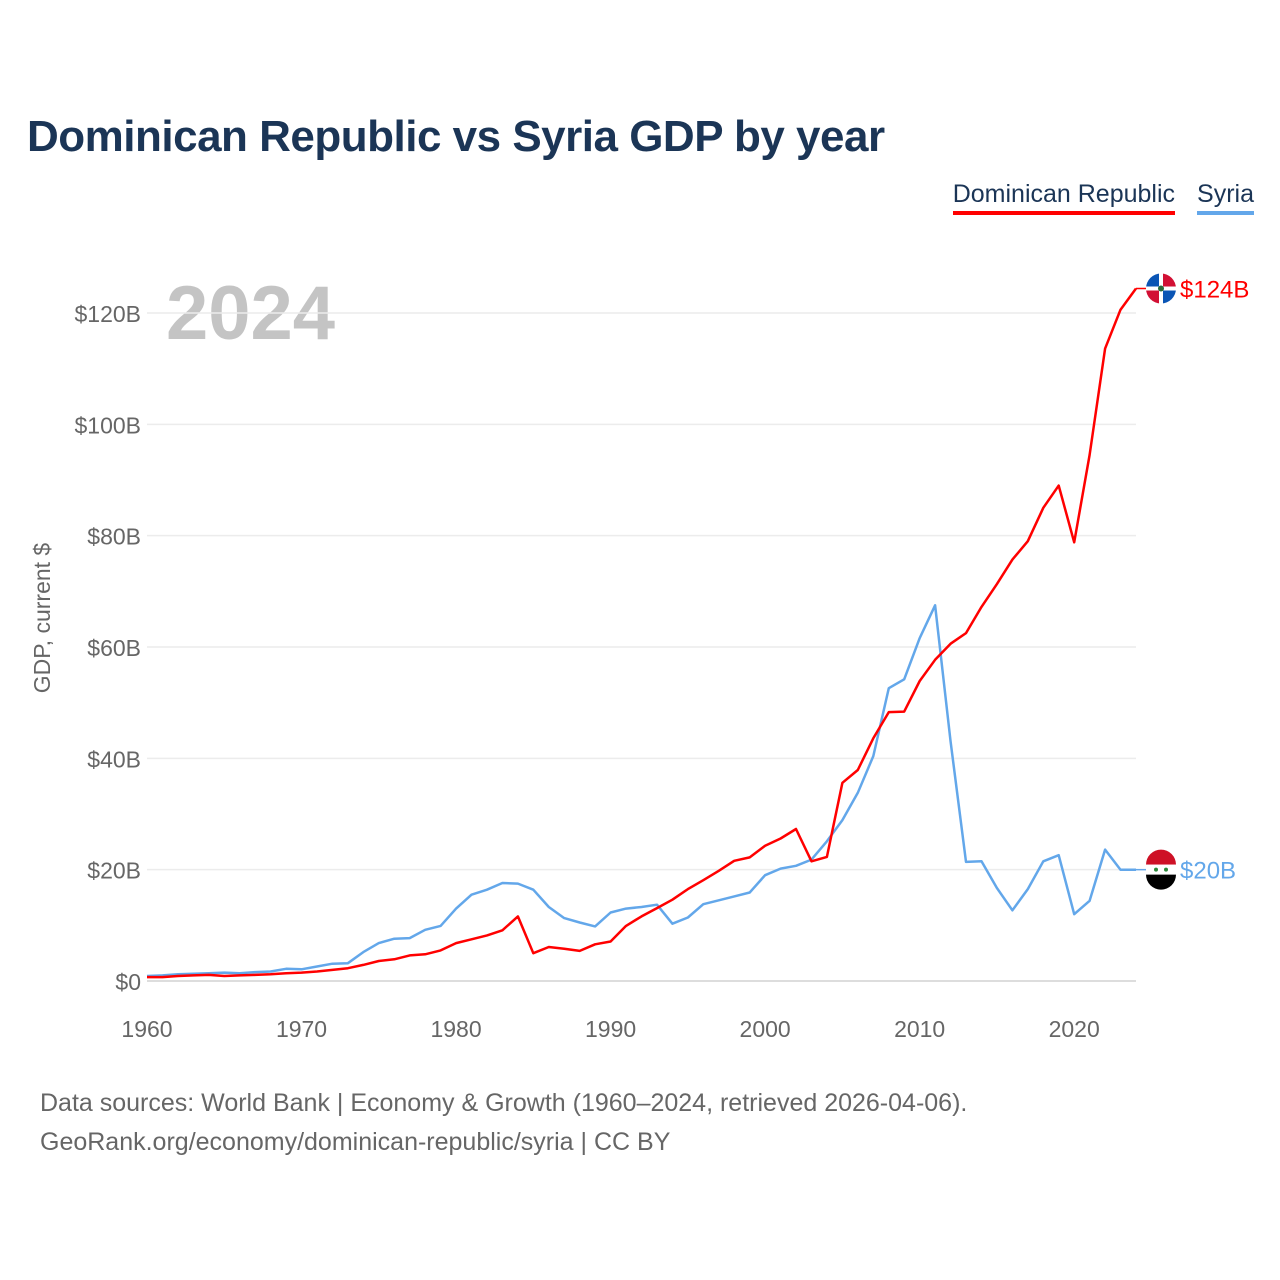 Image resolution: width=1280 pixels, height=1280 pixels. I want to click on legend-syria: Syria, so click(1225, 197).